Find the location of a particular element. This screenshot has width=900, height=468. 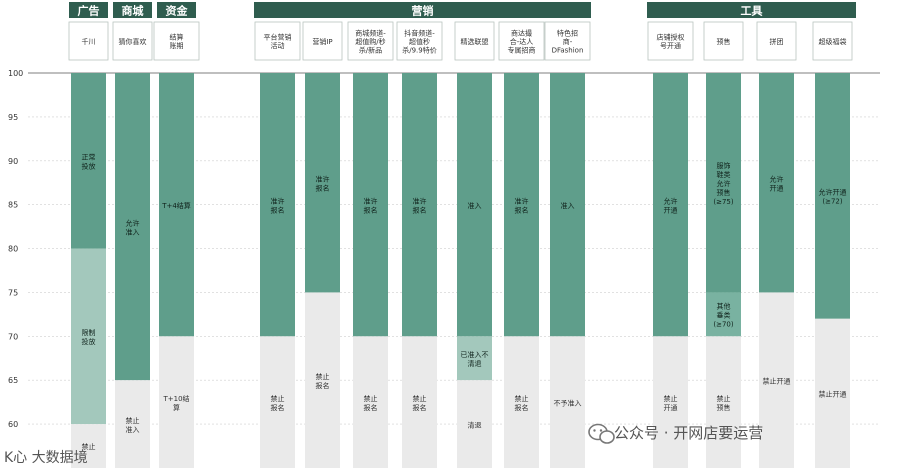

segment-label: 不予准入 is located at coordinates (568, 402).